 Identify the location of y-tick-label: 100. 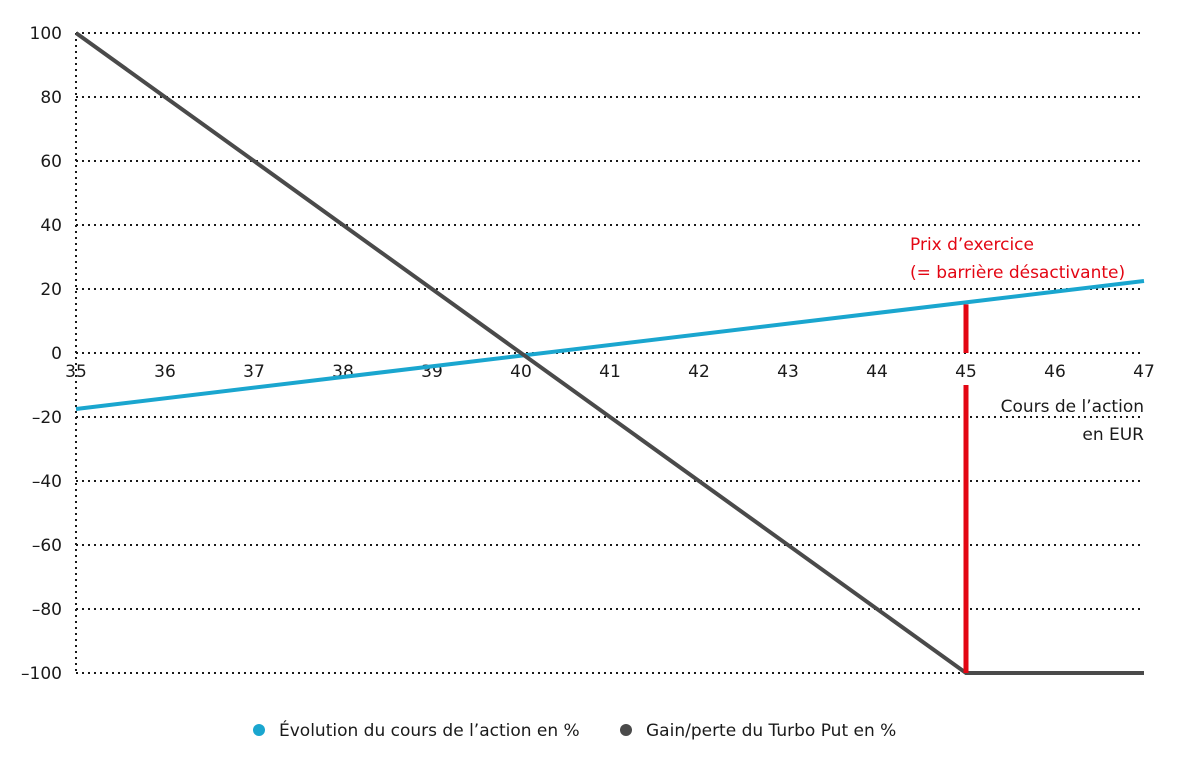
(46, 34).